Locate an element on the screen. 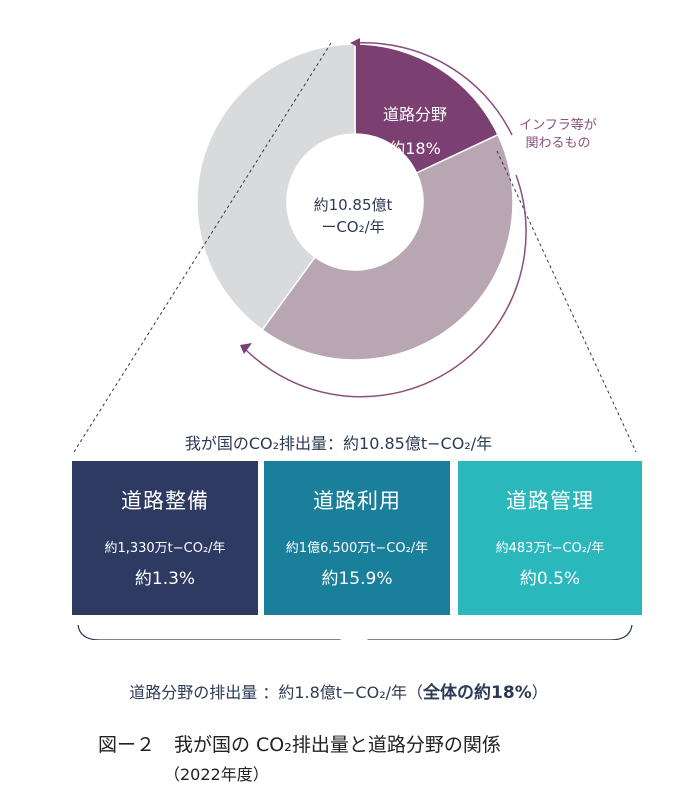 The height and width of the screenshot is (809, 677). box-road-management: 道路管理 約483万t−CO₂/年 約0.5% is located at coordinates (550, 538).